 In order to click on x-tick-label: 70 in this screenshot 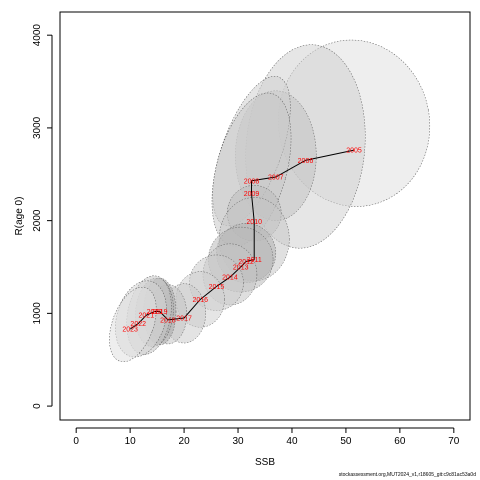, I will do `click(454, 441)`.